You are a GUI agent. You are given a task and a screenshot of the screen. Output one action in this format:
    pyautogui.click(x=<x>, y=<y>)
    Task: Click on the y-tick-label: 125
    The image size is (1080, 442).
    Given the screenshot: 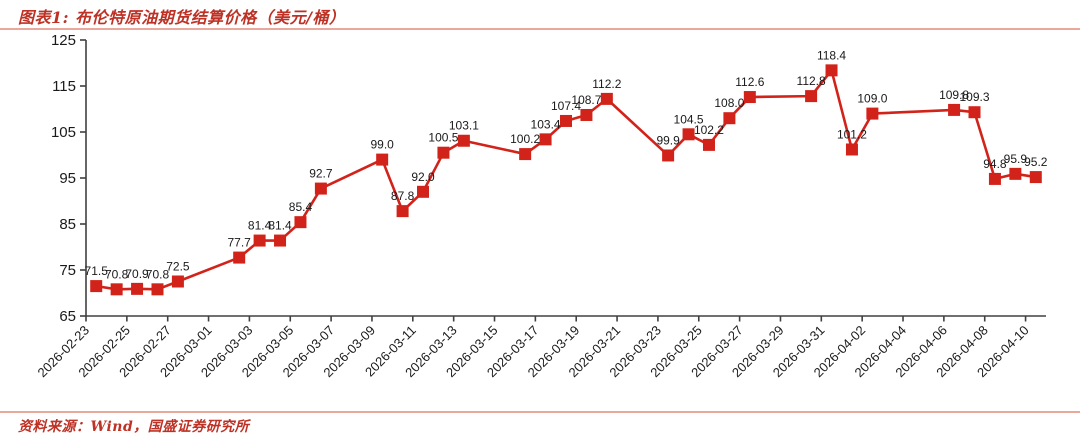 What is the action you would take?
    pyautogui.click(x=63, y=40)
    